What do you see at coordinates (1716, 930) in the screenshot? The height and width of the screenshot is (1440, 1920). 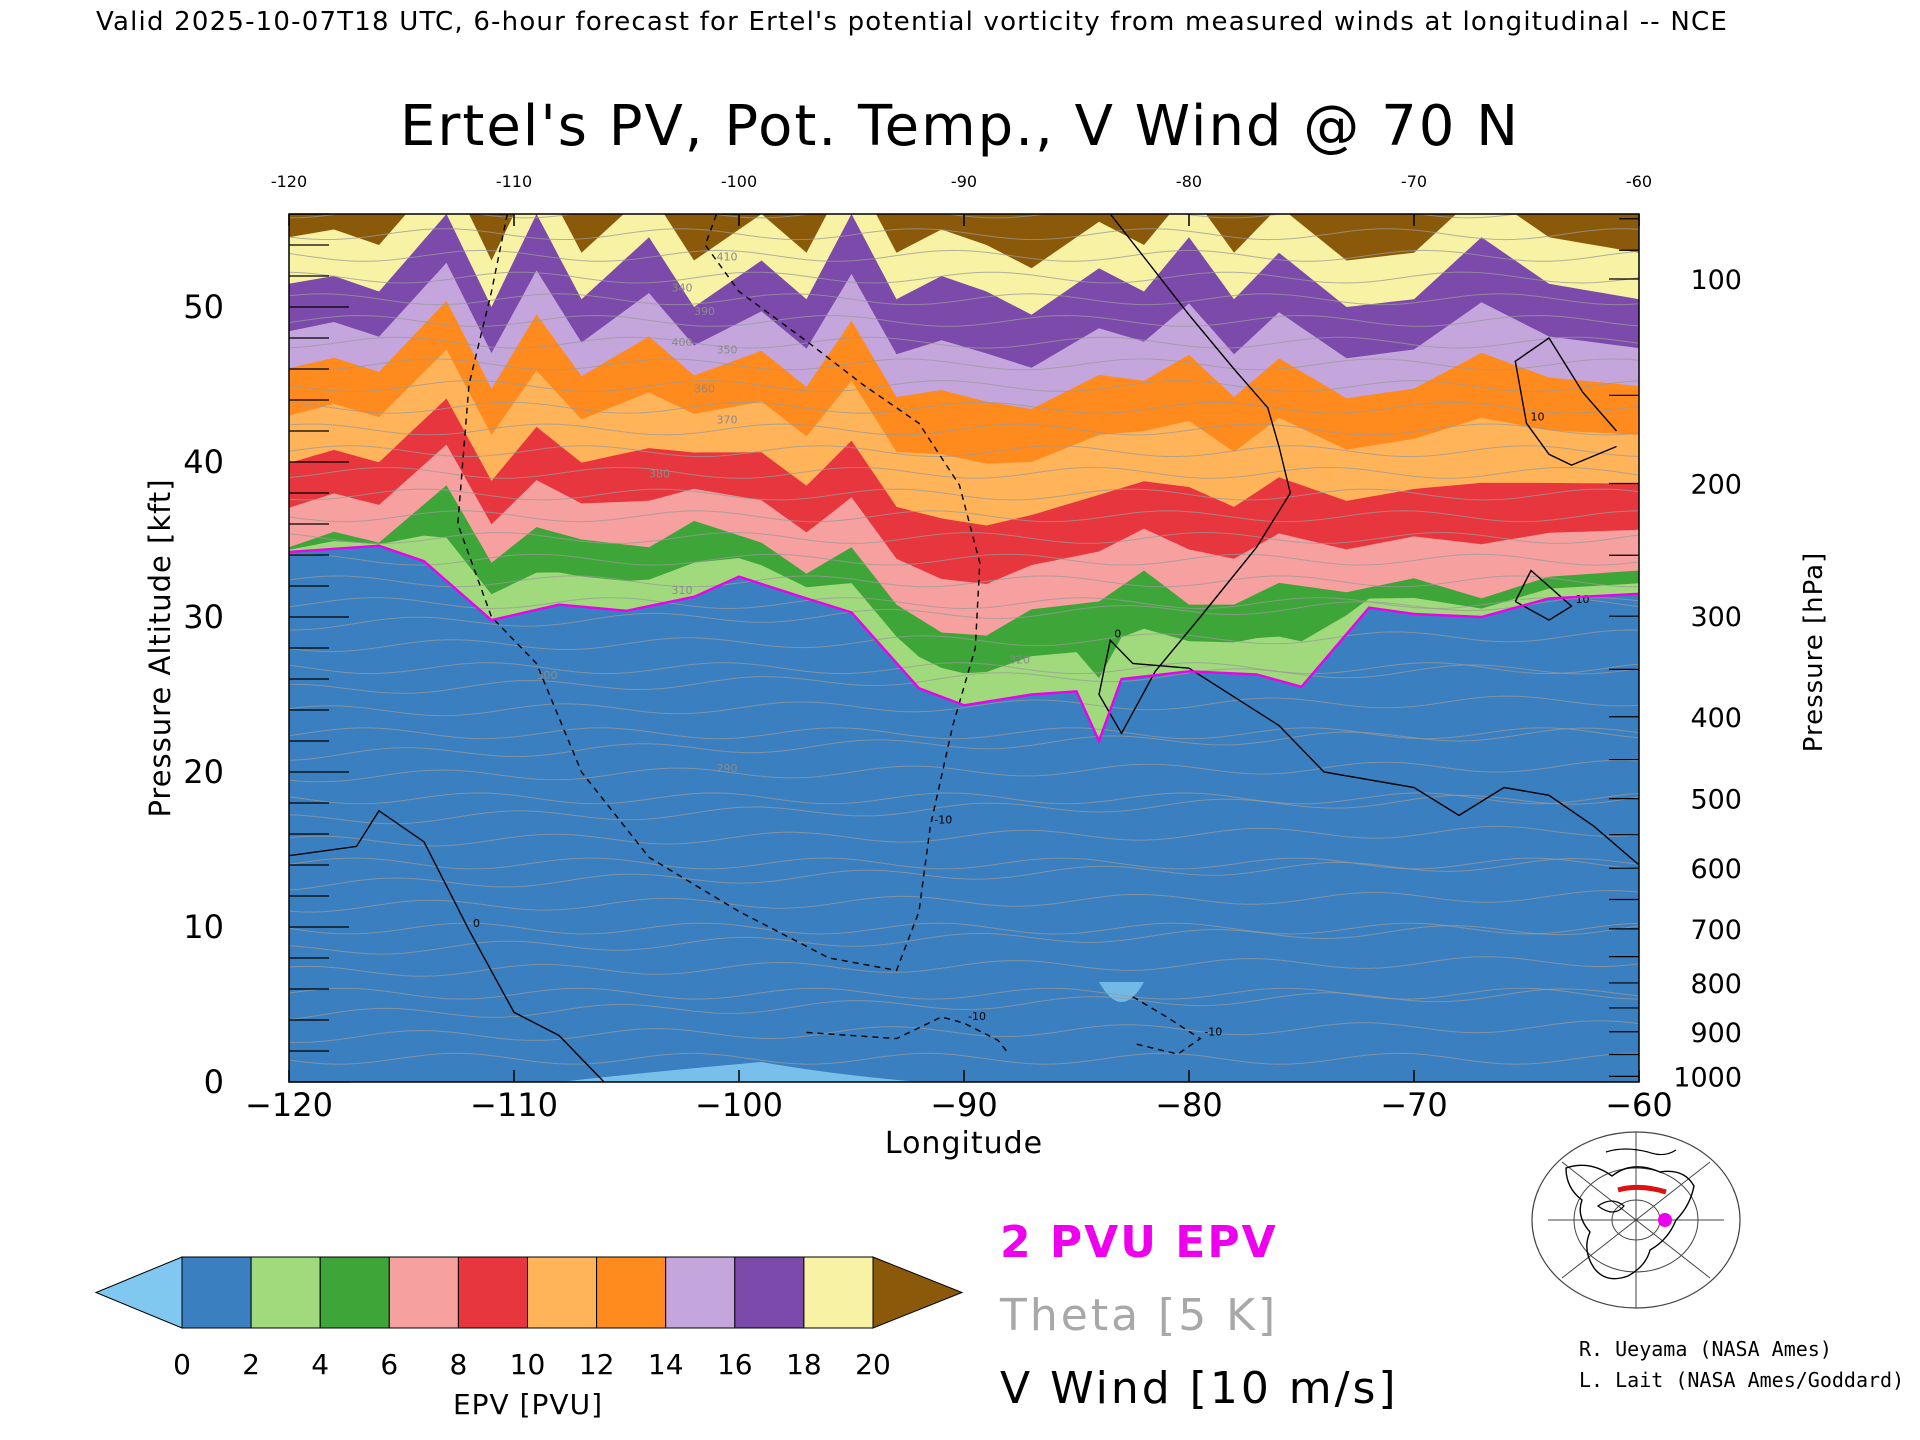 I see `pressure-tick-label: 700` at bounding box center [1716, 930].